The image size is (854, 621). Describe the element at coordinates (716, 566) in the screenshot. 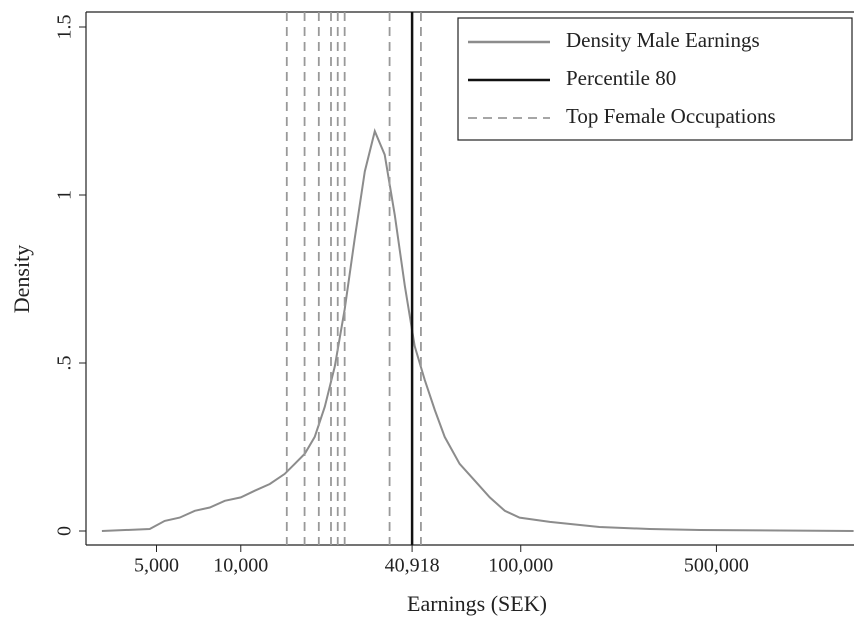

I see `x-tick-label: 500,000` at that location.